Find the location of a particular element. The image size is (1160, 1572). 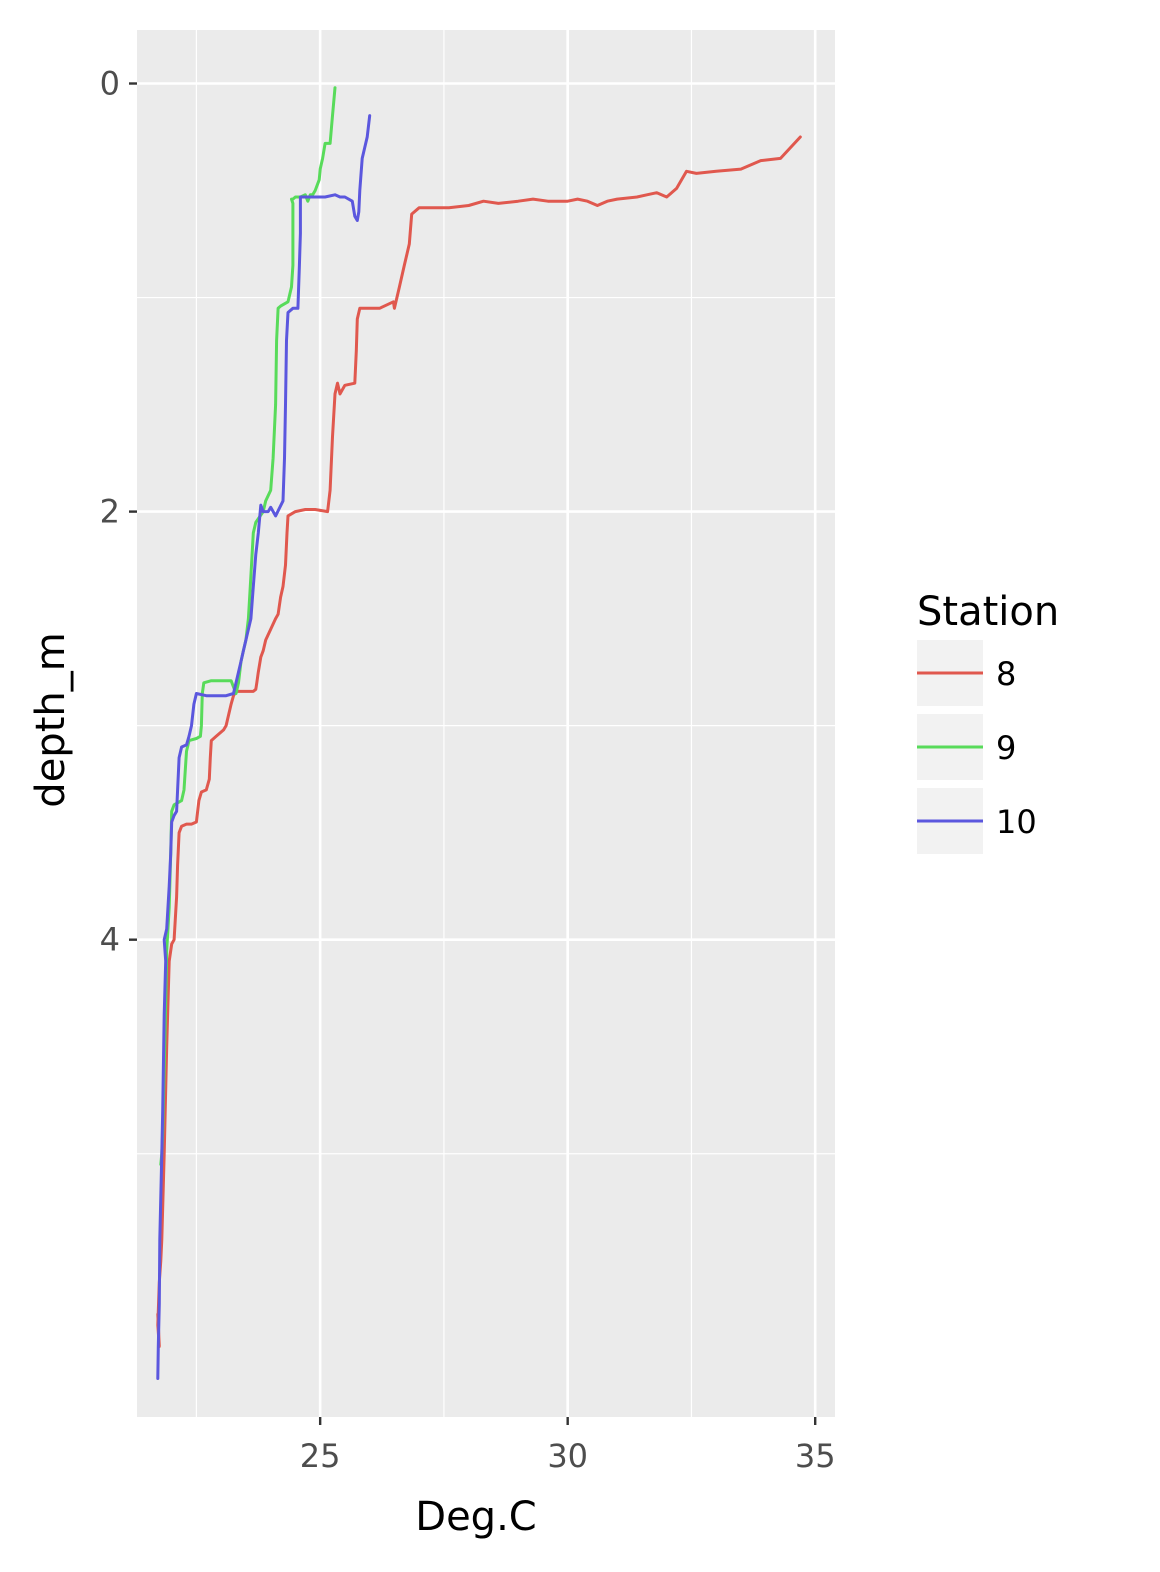

y-tick-label: 0 is located at coordinates (110, 84).